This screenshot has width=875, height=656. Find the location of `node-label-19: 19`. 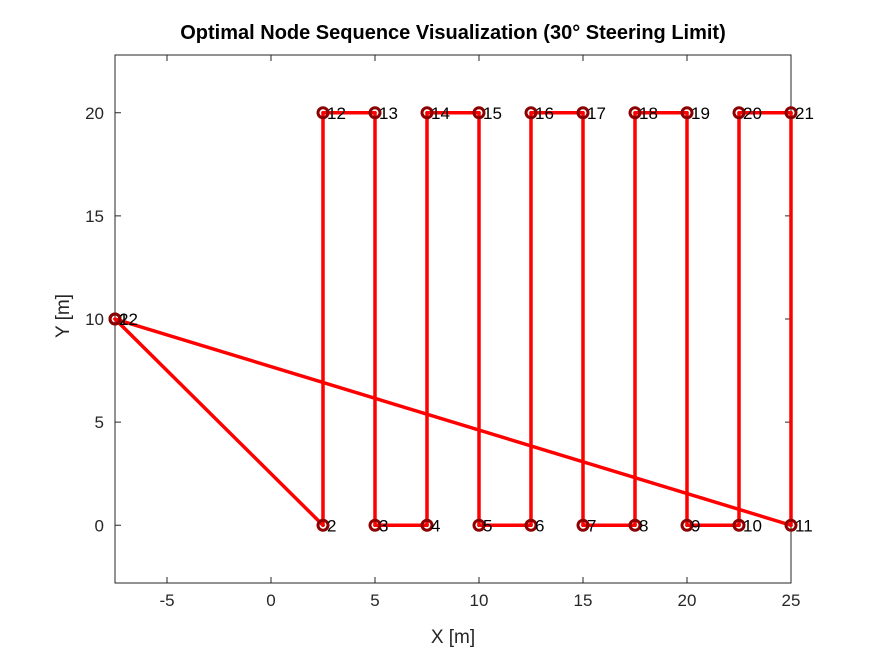

node-label-19: 19 is located at coordinates (700, 113).